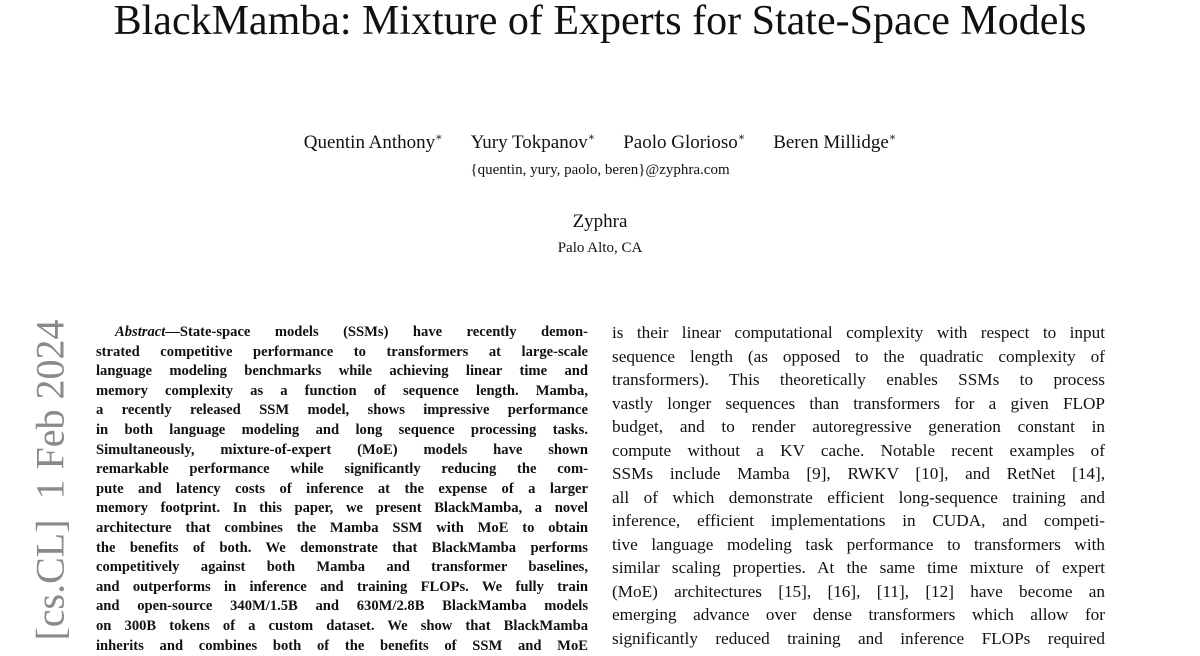 This screenshot has height=656, width=1200. I want to click on author-name: Beren Millidge, so click(831, 143).